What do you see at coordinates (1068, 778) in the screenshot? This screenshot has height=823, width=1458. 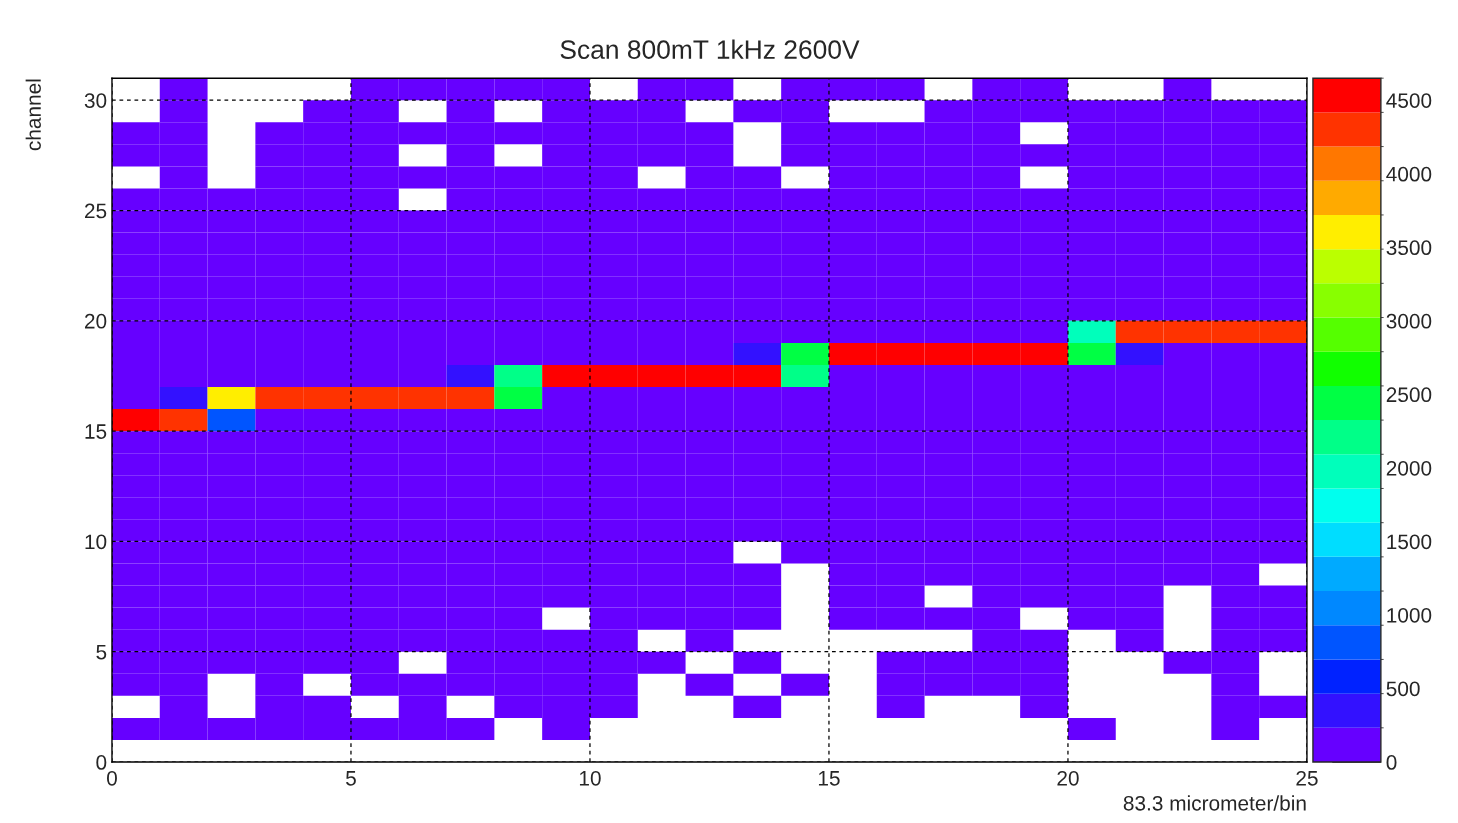 I see `x-tick-label: 20` at bounding box center [1068, 778].